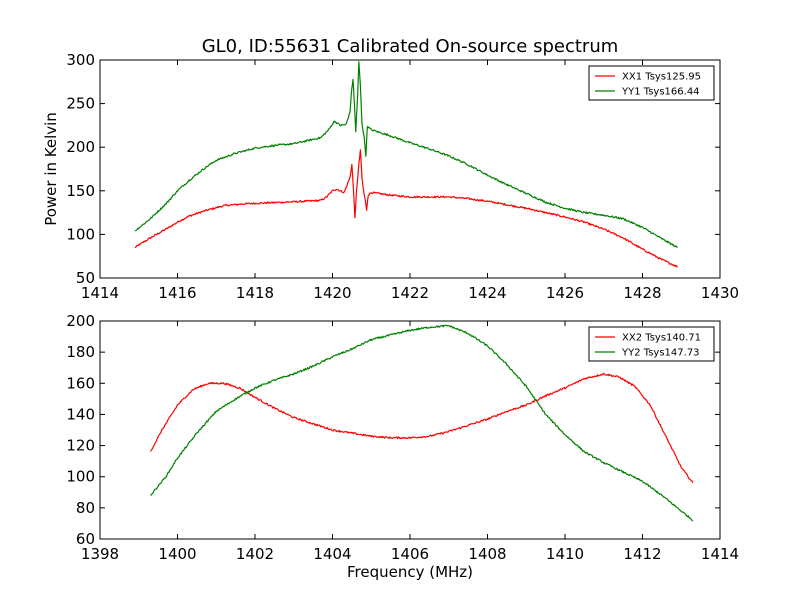  Describe the element at coordinates (100, 554) in the screenshot. I see `x-tick-label: 1398` at that location.